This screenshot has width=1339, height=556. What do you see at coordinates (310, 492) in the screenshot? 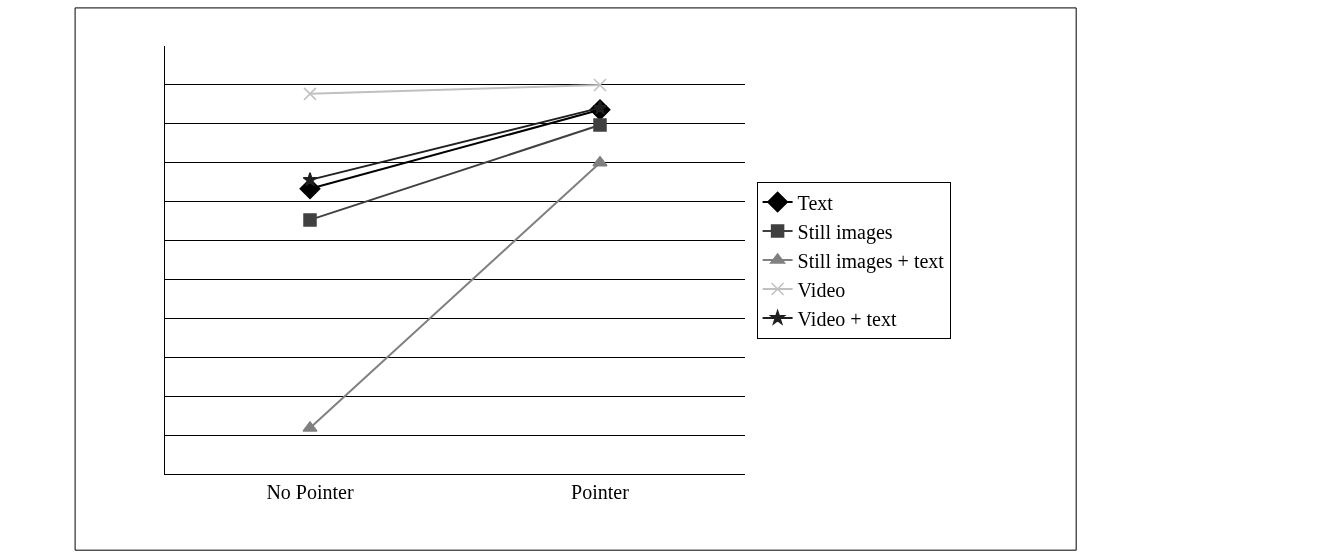
I see `x-tick-label: No Pointer` at bounding box center [310, 492].